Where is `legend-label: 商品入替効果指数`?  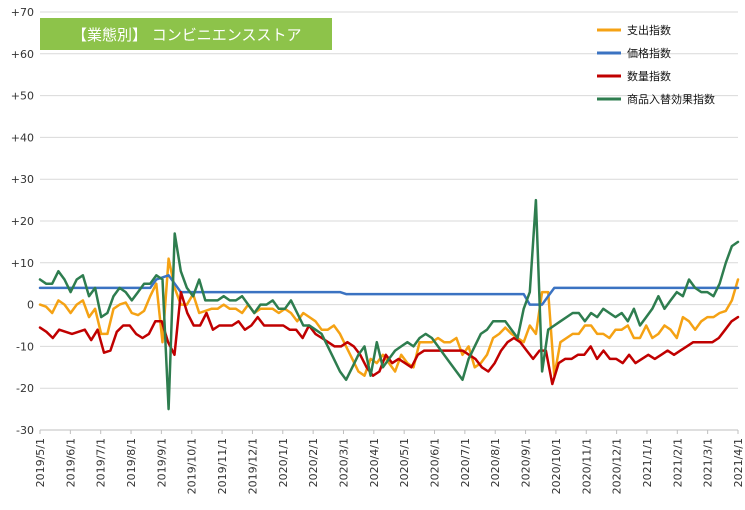 legend-label: 商品入替効果指数 is located at coordinates (671, 99).